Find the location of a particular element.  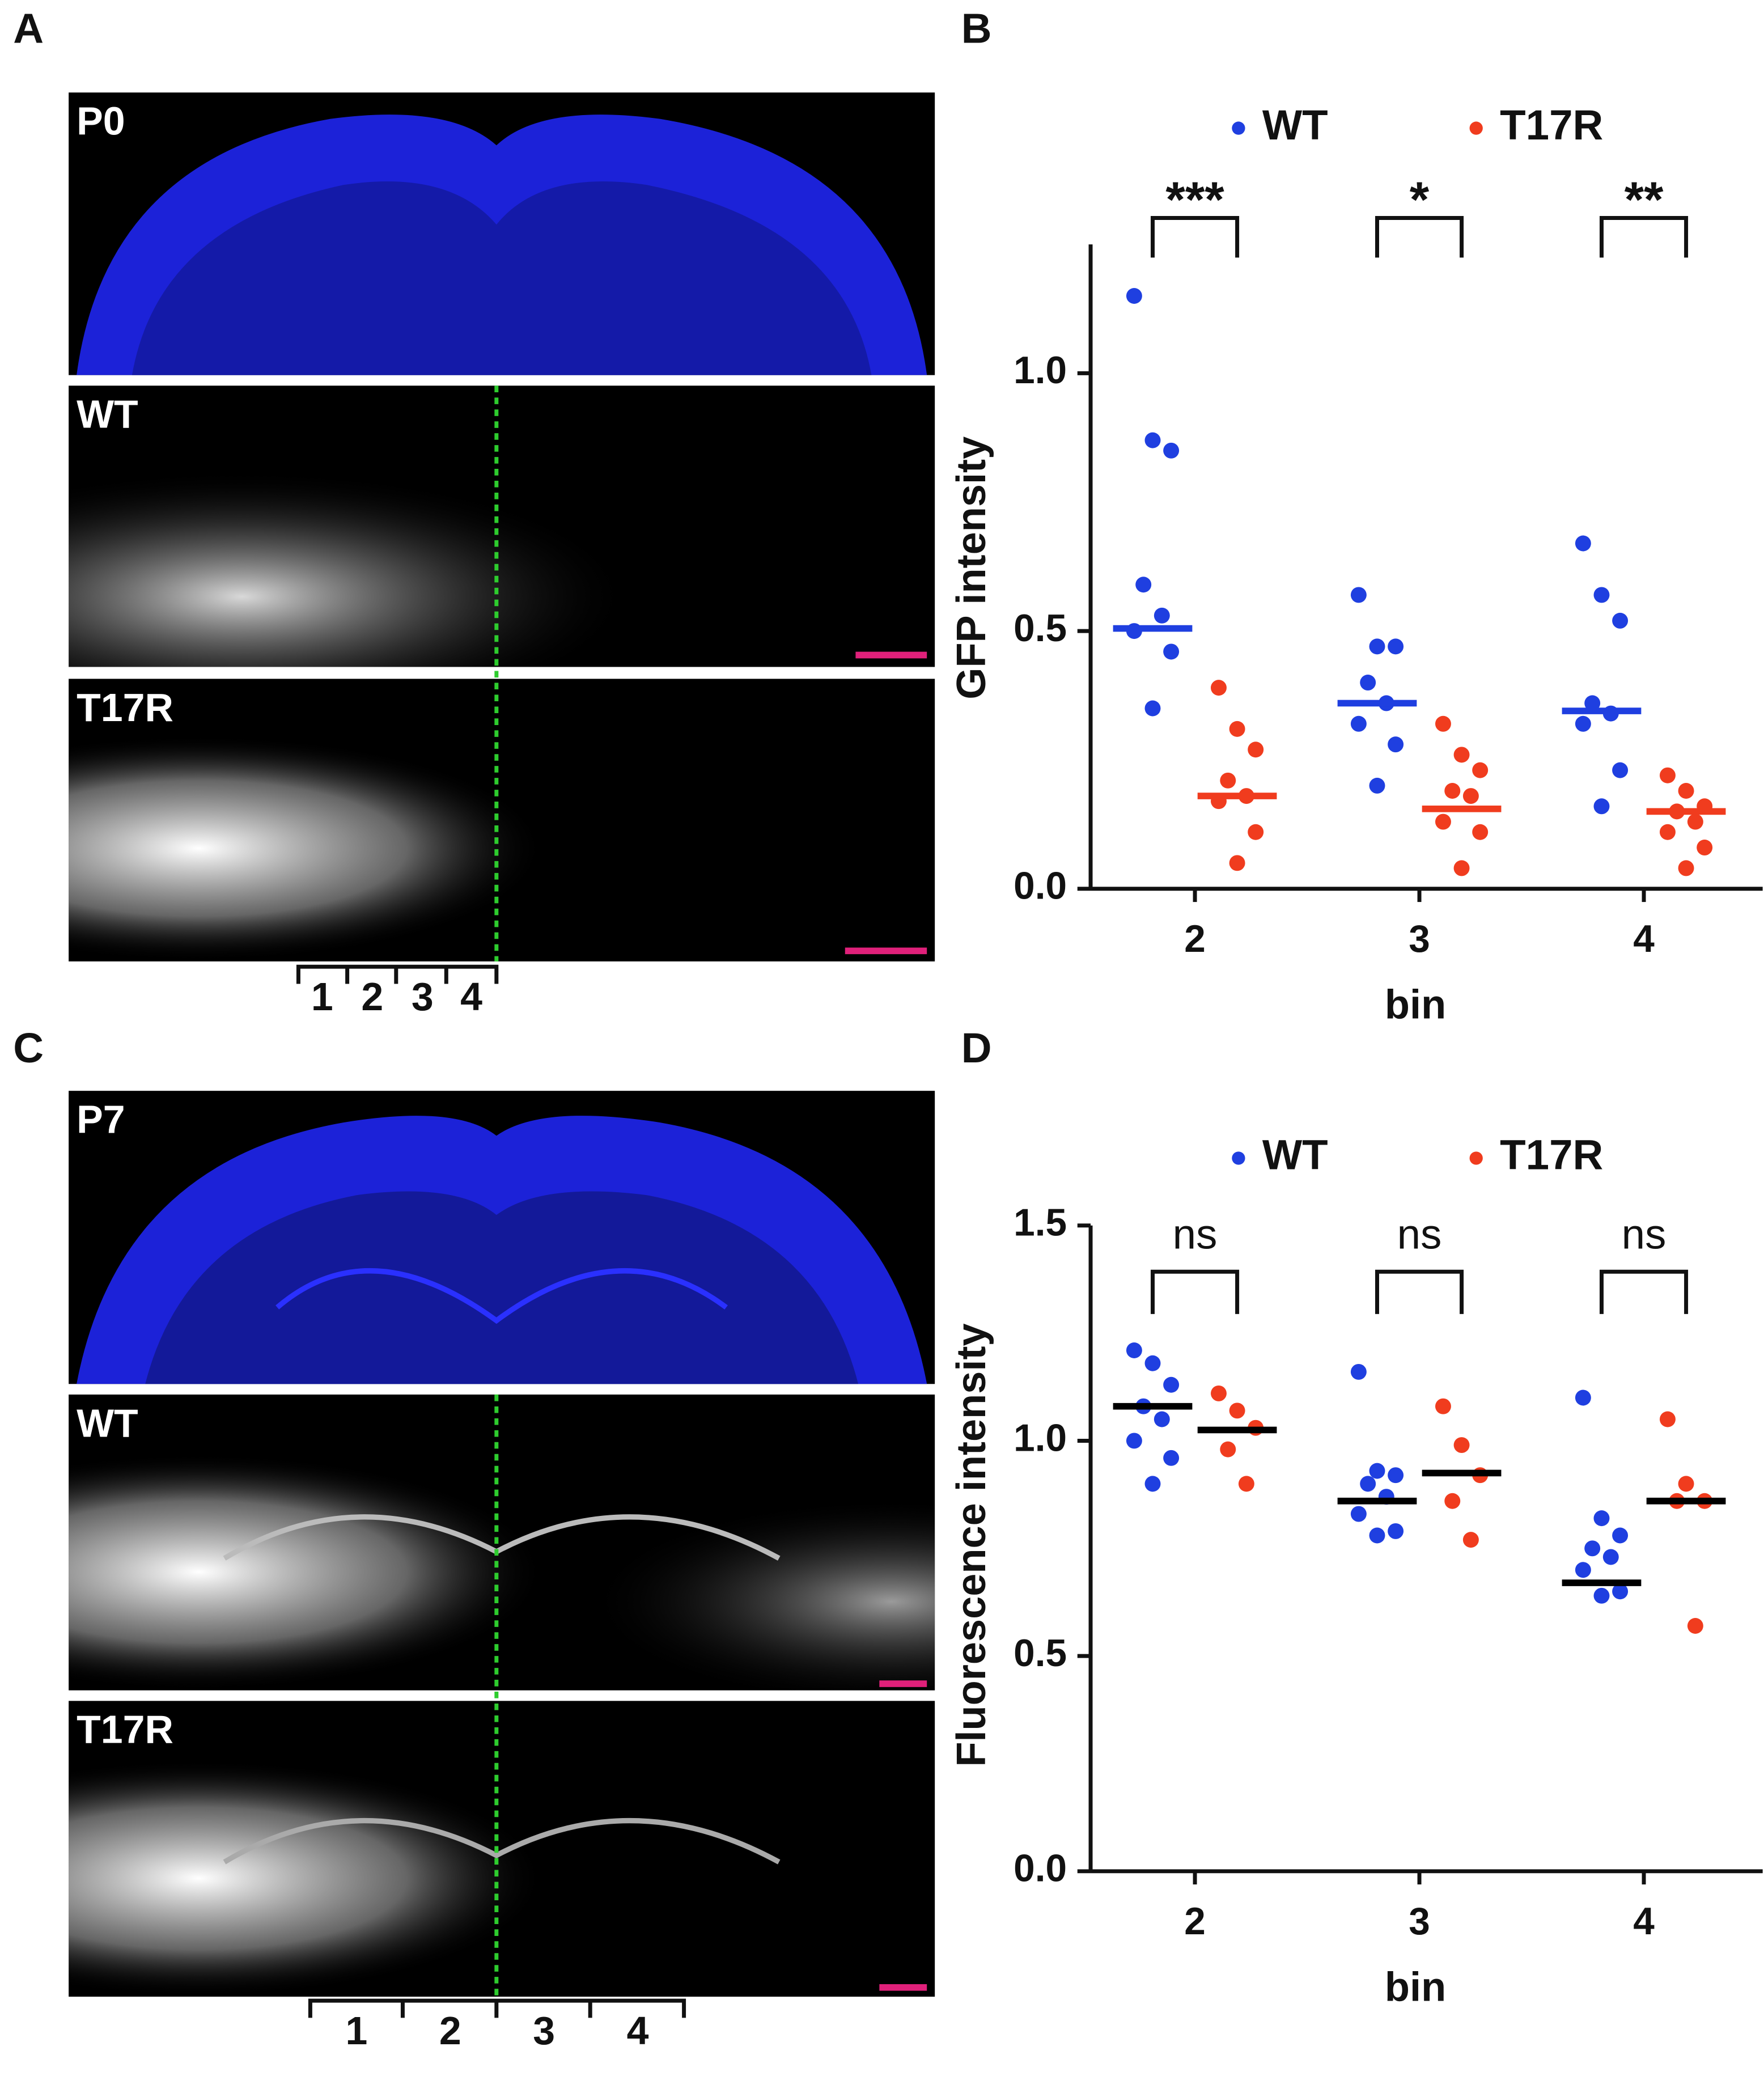

panel-label: A is located at coordinates (28, 28).